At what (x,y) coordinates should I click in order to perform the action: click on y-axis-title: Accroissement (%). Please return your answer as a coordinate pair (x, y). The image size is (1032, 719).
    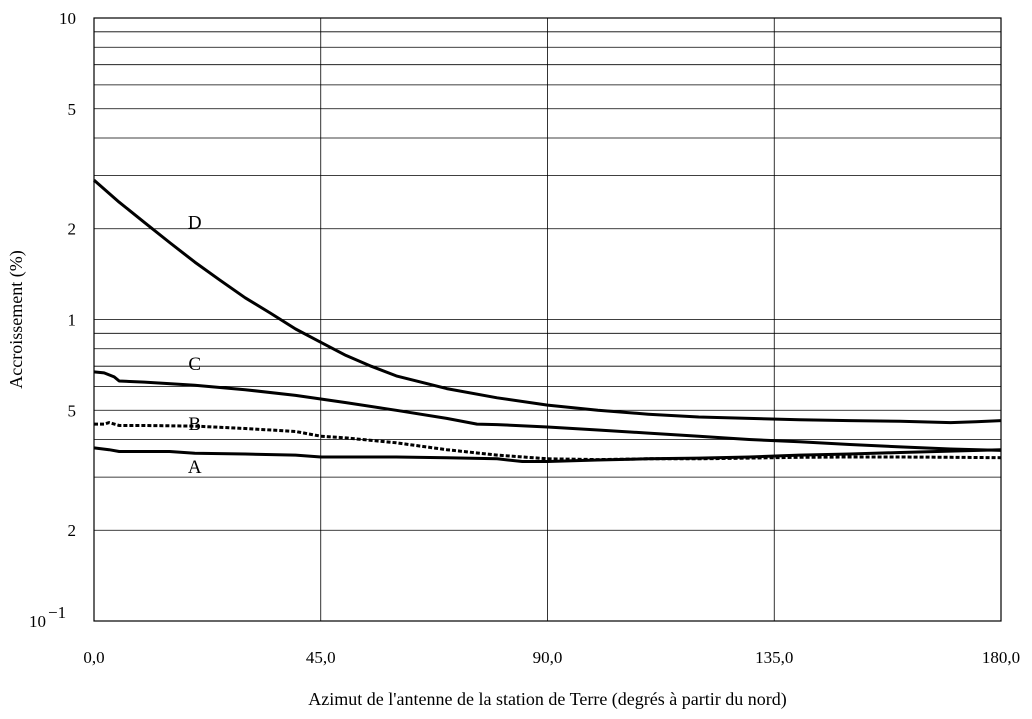
    Looking at the image, I should click on (16, 319).